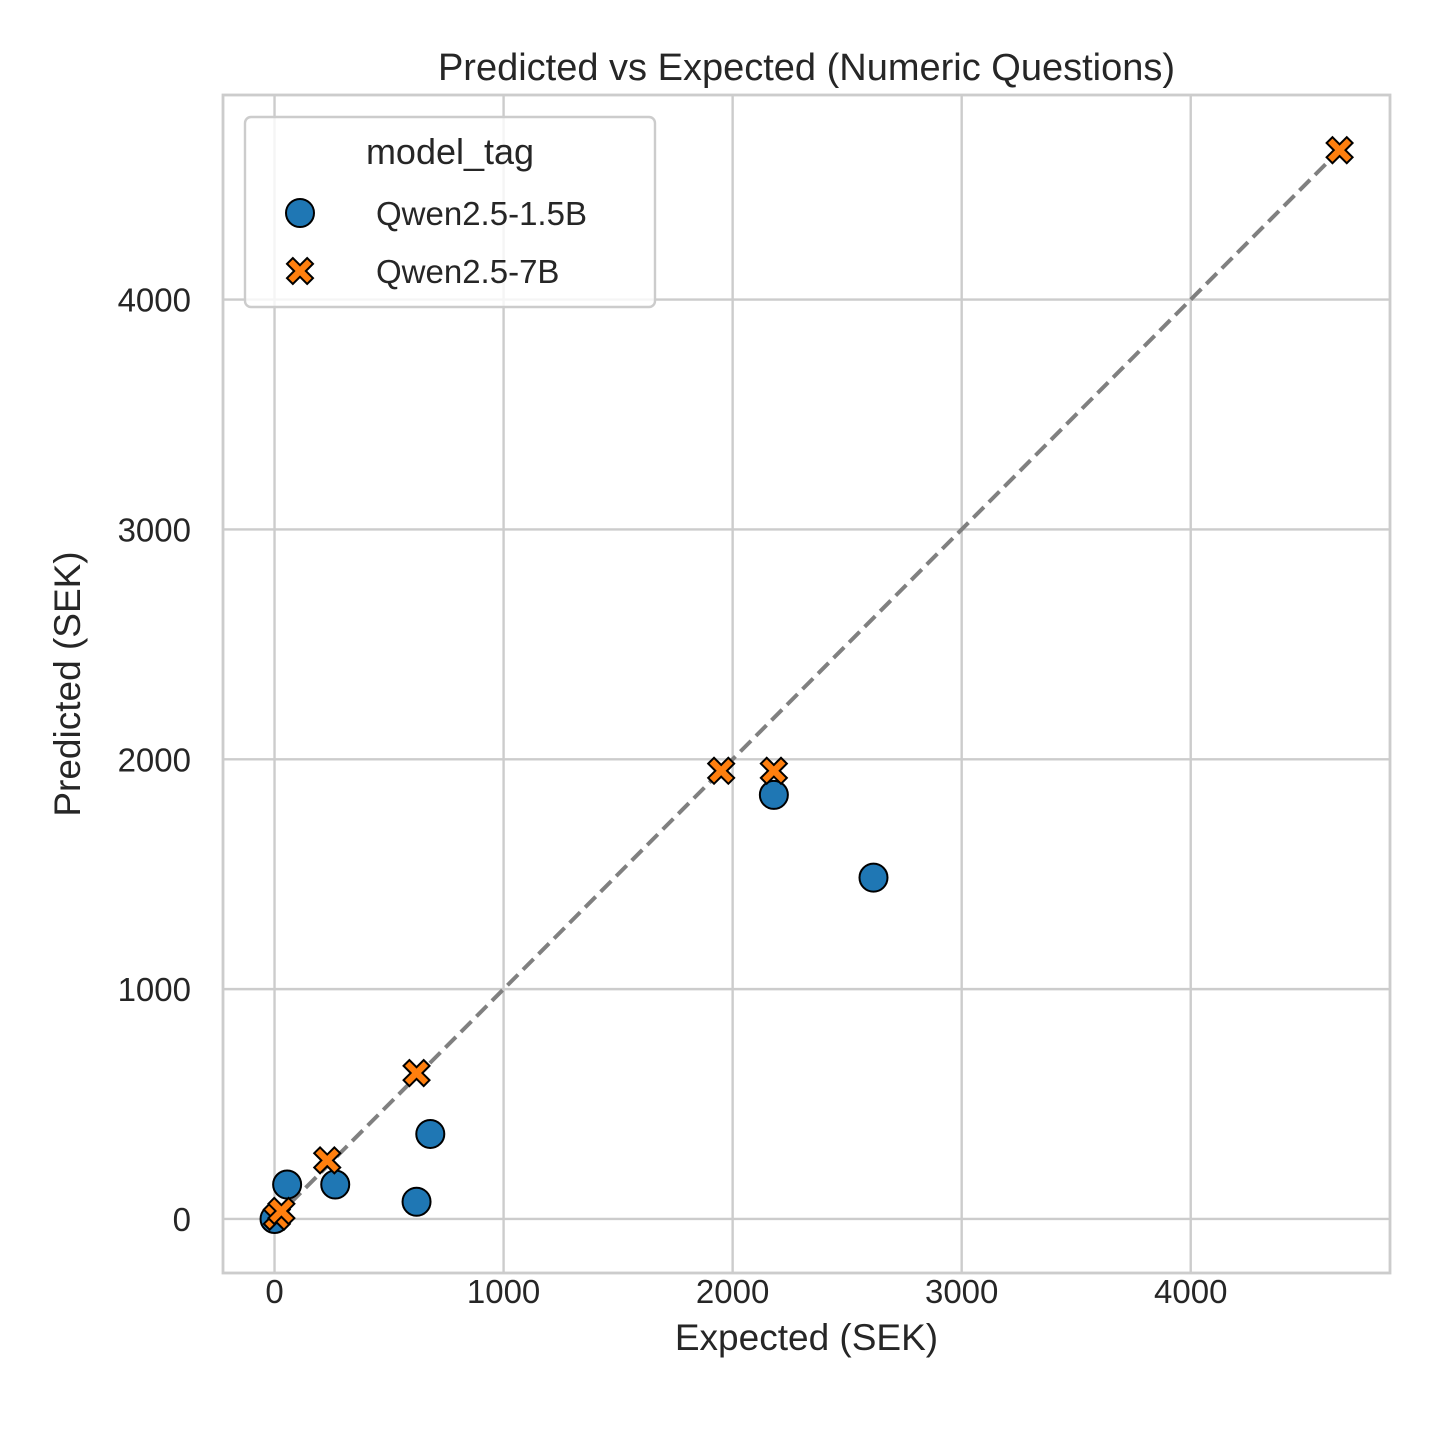  I want to click on legend-label: Qwen2.5-1.5B, so click(481, 213).